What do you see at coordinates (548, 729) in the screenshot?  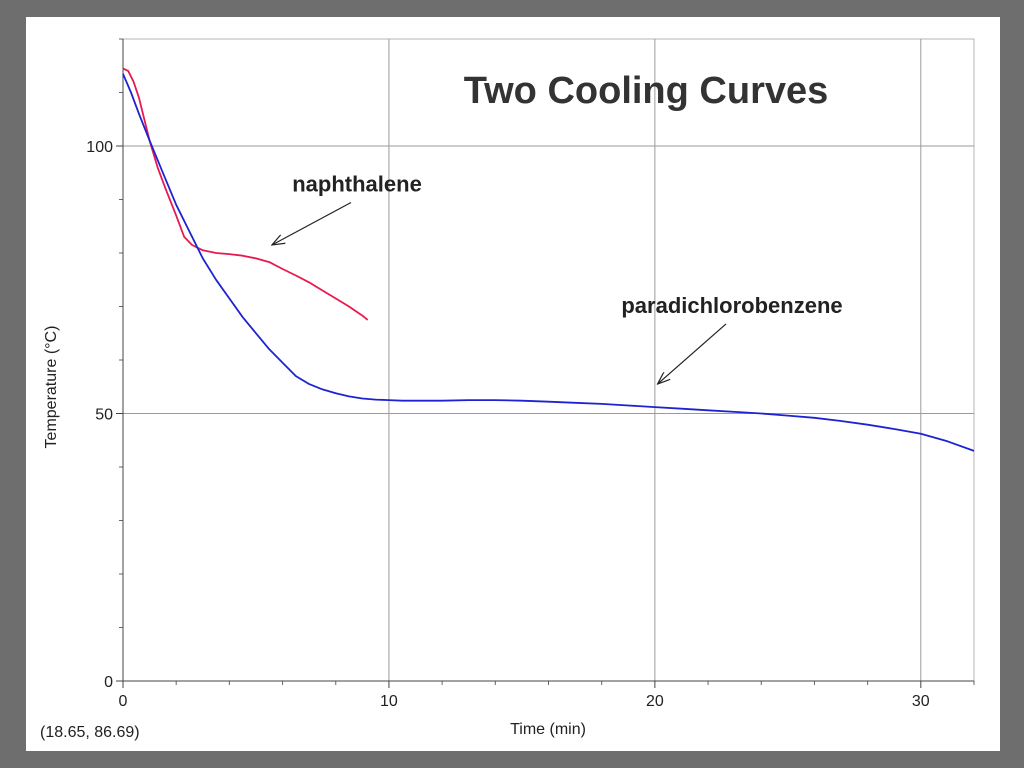 I see `x-axis-label: Time (min)` at bounding box center [548, 729].